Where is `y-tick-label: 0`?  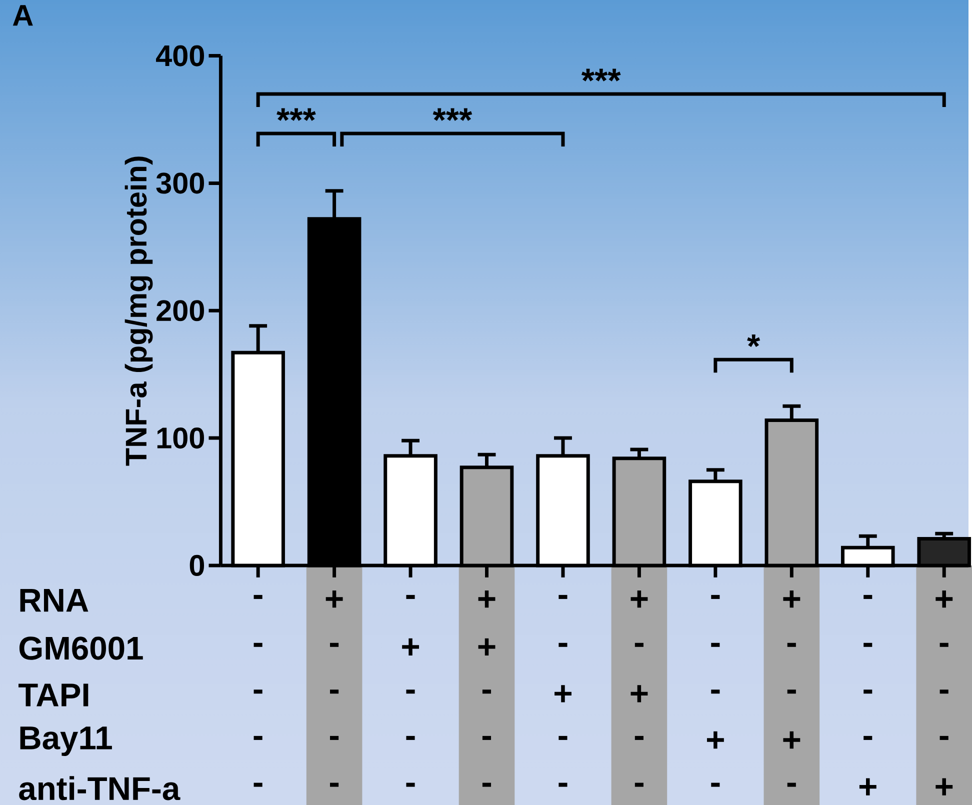
y-tick-label: 0 is located at coordinates (197, 565).